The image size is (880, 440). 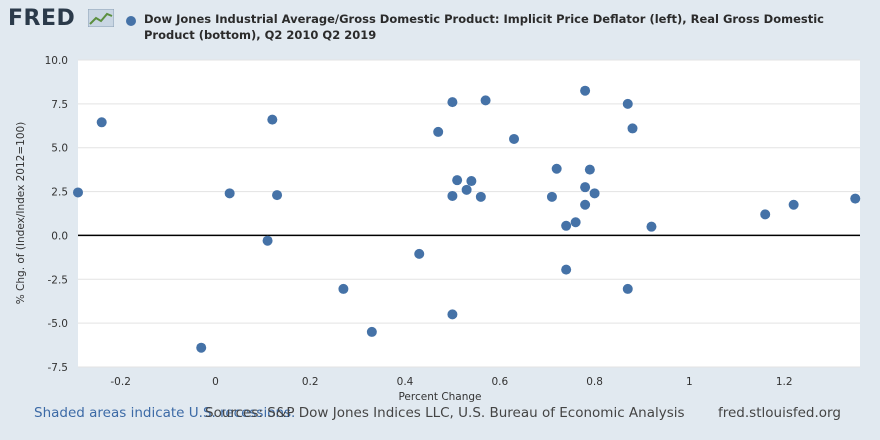 I want to click on y-tick-label: 0.0, so click(x=59, y=236).